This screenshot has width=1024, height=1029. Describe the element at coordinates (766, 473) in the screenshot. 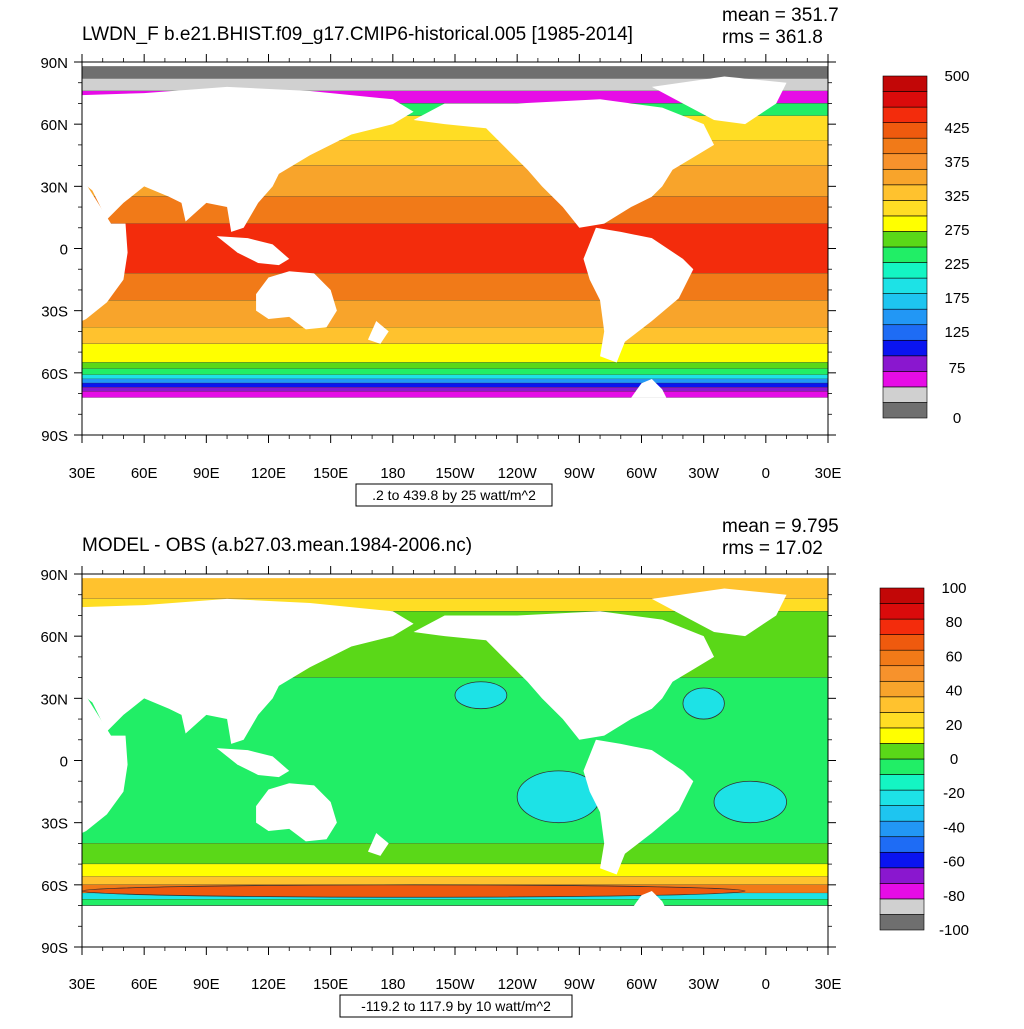

I see `lon-label: 0` at that location.